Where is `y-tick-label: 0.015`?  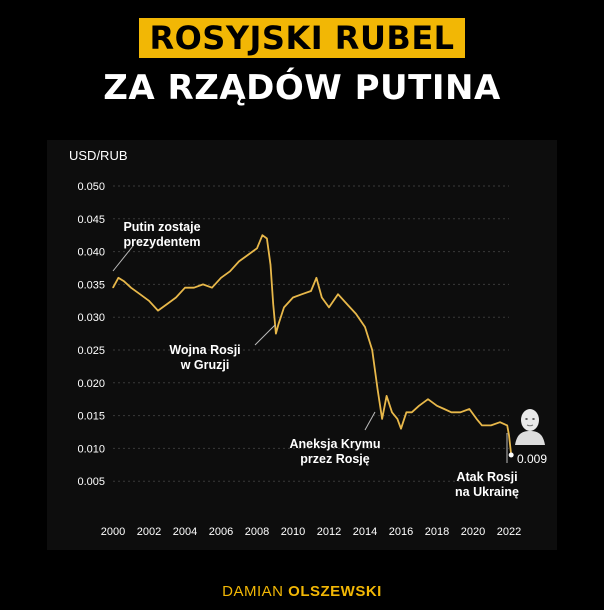 y-tick-label: 0.015 is located at coordinates (91, 417).